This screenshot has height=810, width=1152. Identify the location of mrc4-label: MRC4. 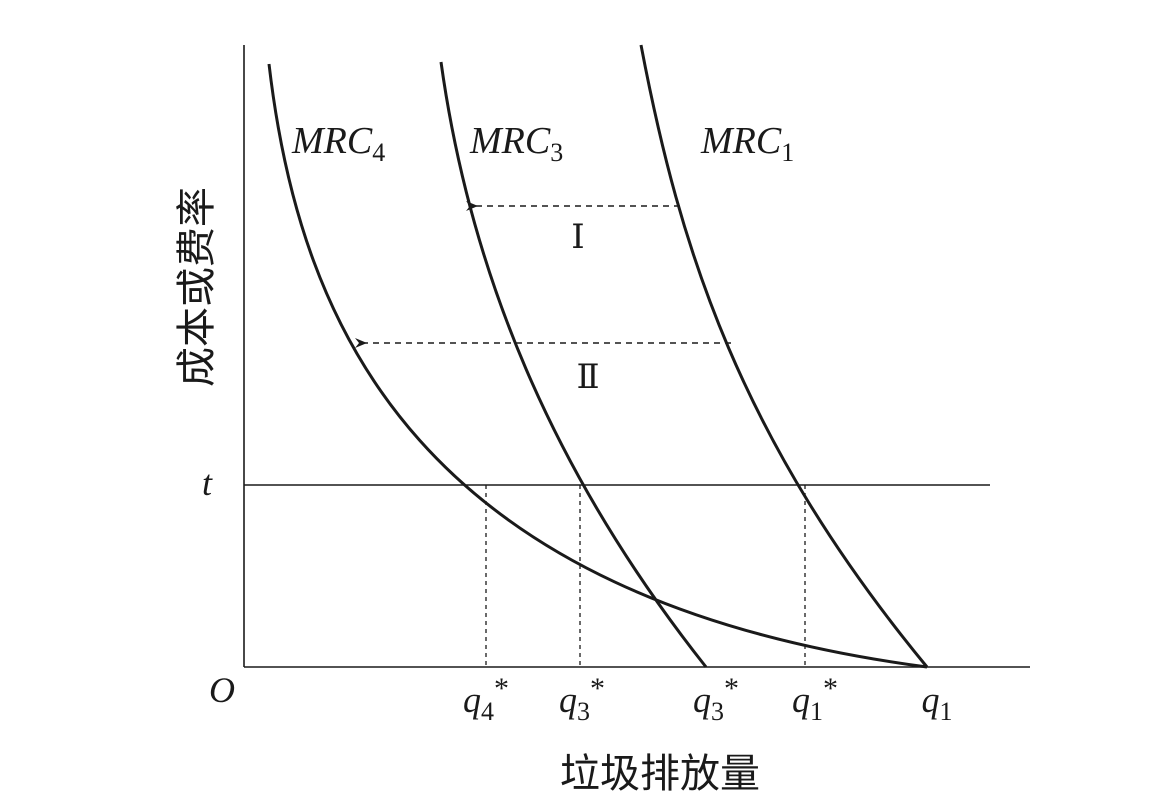
(338, 143).